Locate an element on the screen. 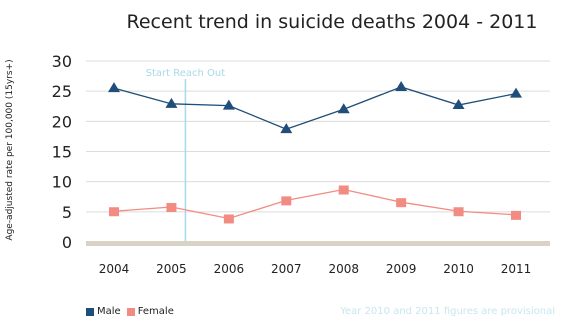 The width and height of the screenshot is (568, 322). x-tick-label: 2005 is located at coordinates (171, 269).